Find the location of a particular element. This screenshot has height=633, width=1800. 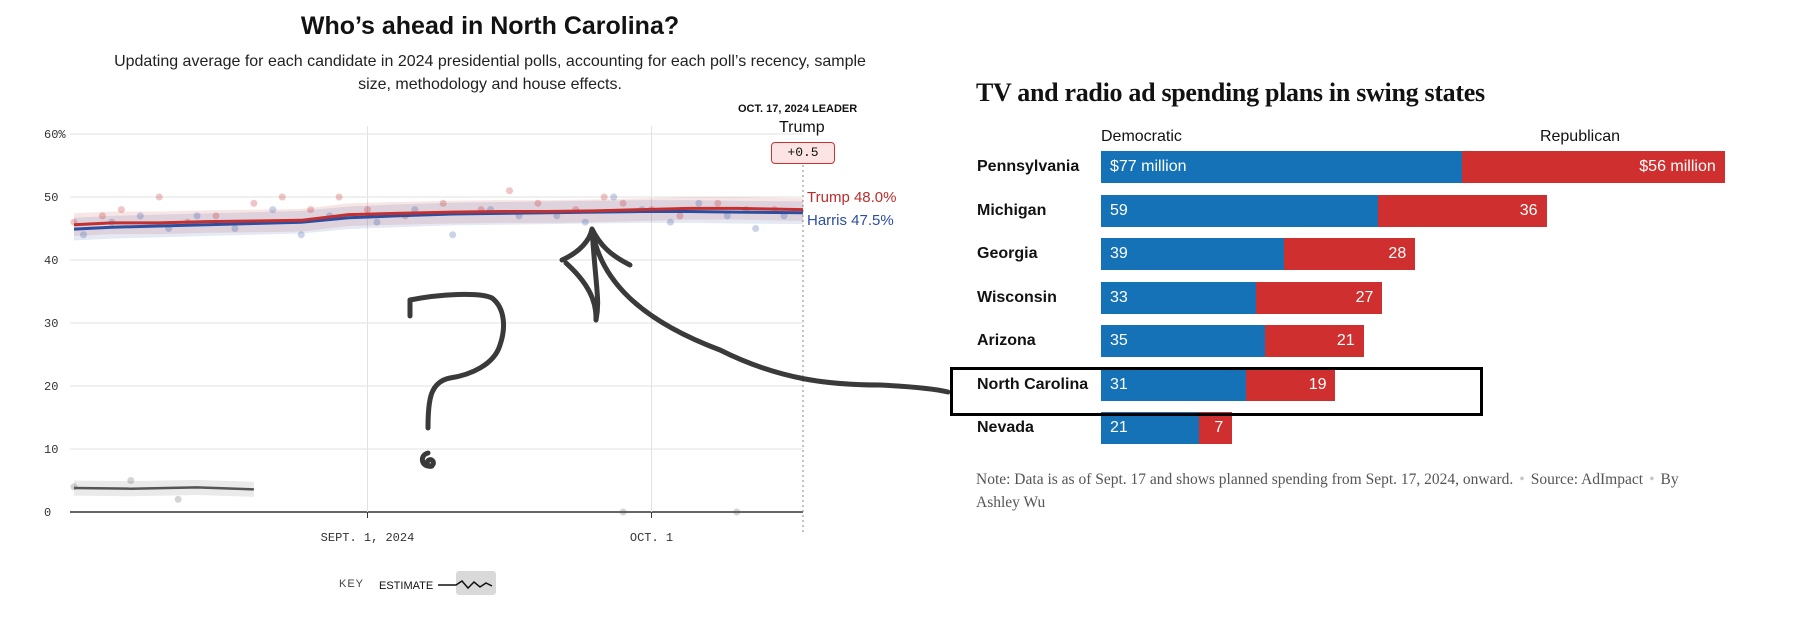

state-label: Michigan is located at coordinates (1012, 210).